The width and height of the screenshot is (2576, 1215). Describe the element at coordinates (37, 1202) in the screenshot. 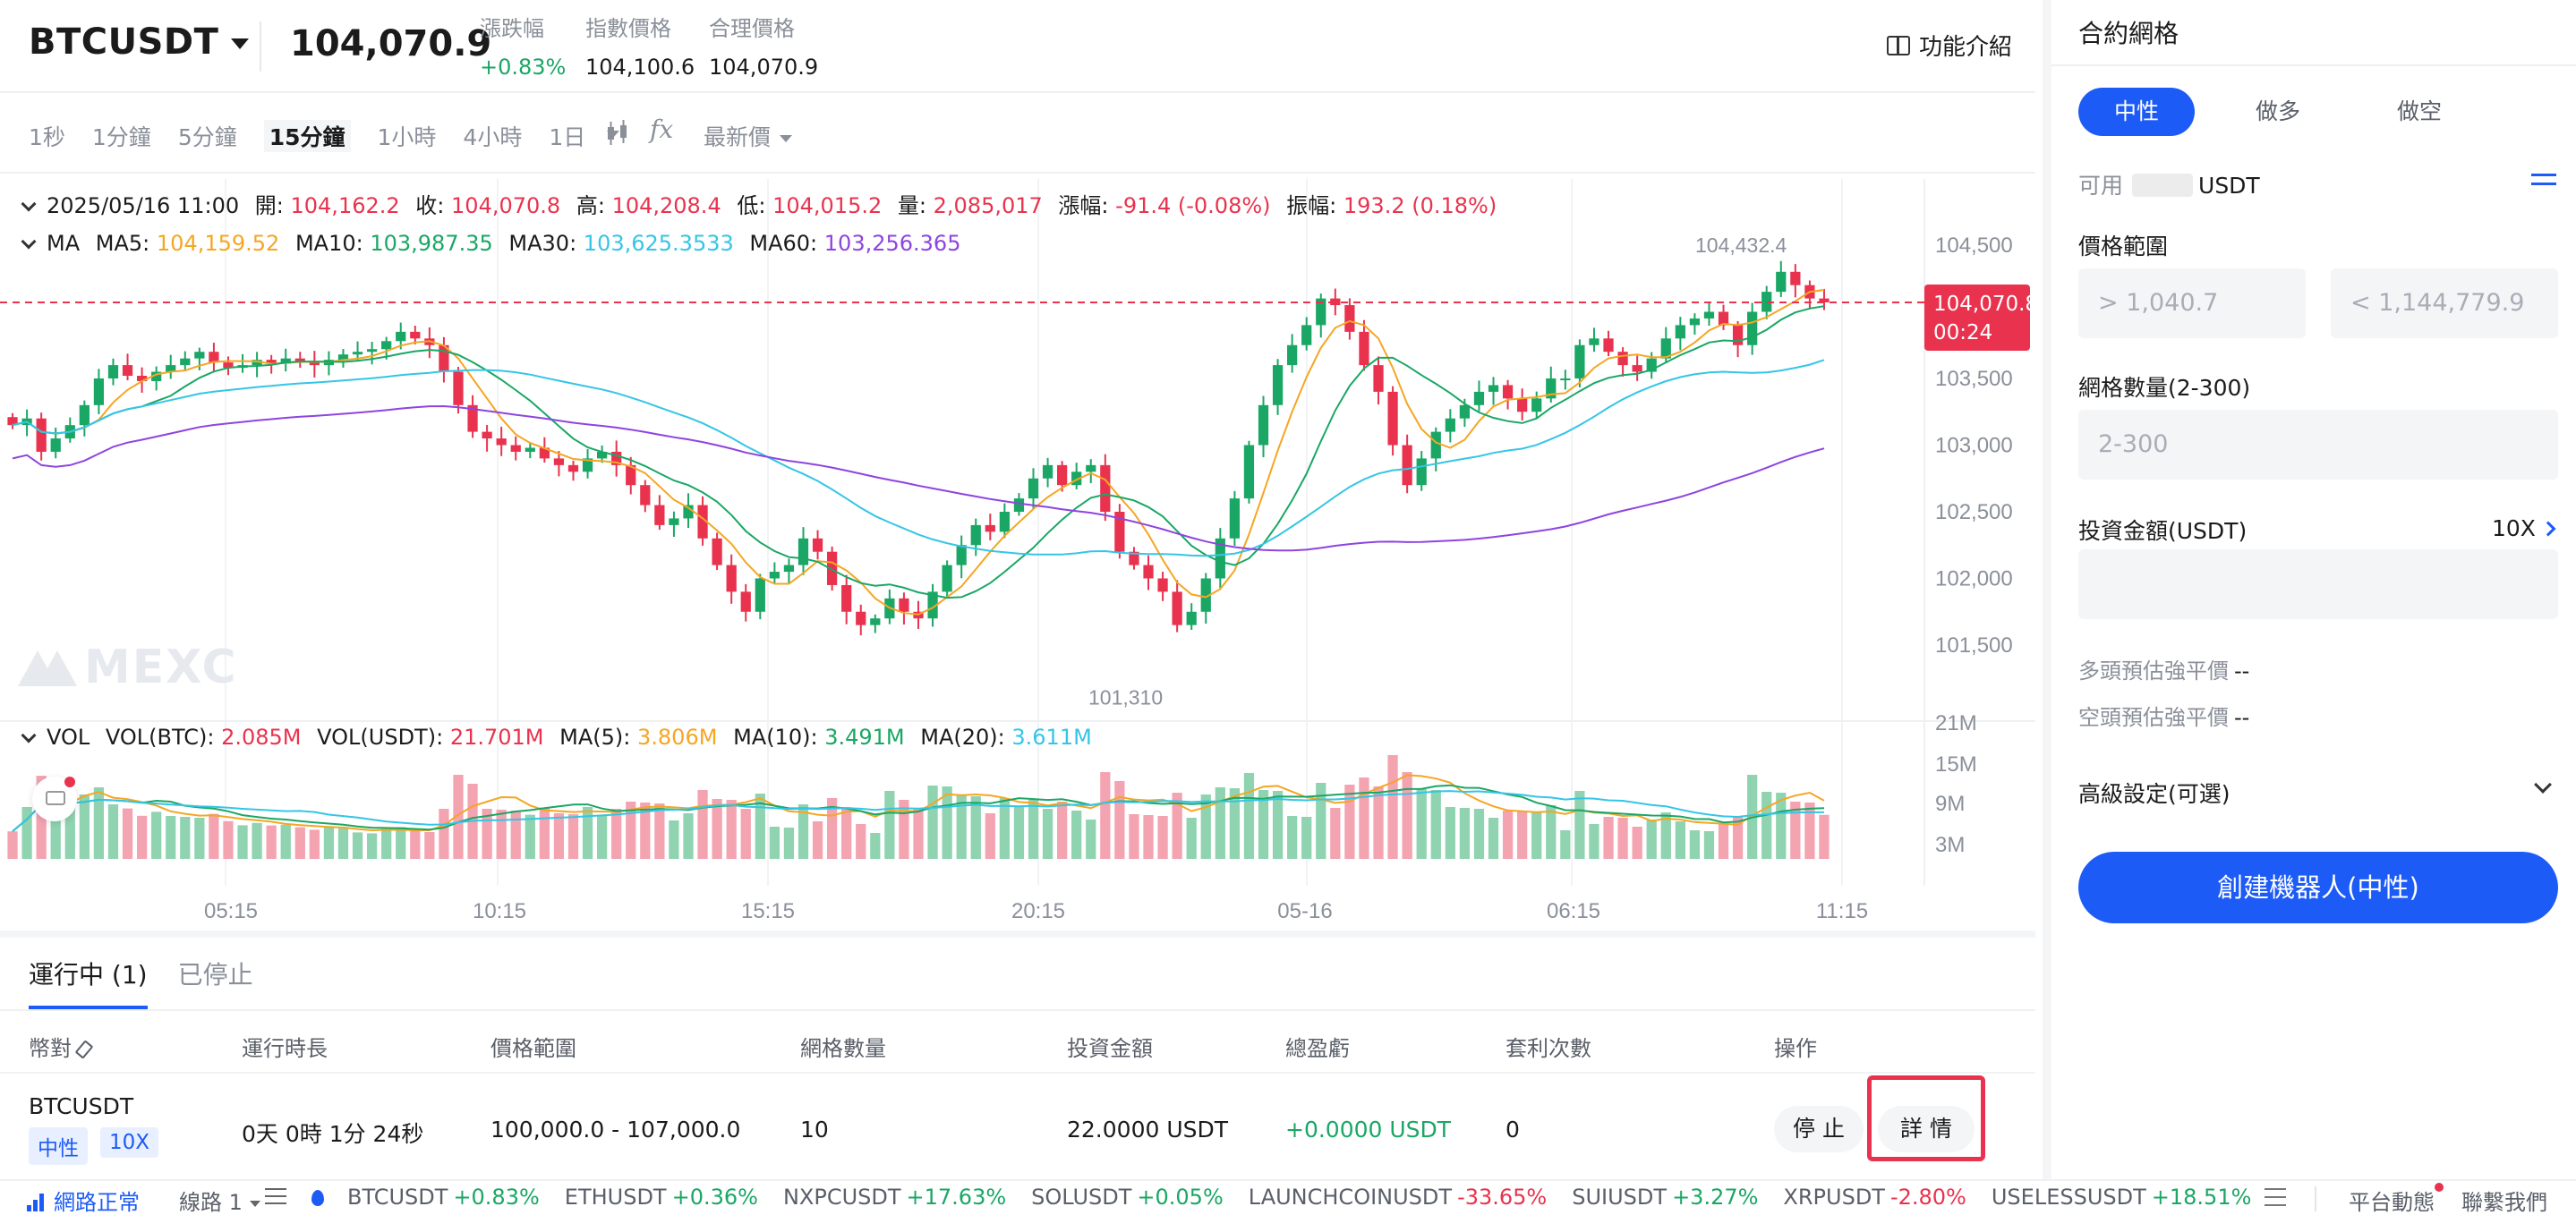

I see `signal-icon` at that location.